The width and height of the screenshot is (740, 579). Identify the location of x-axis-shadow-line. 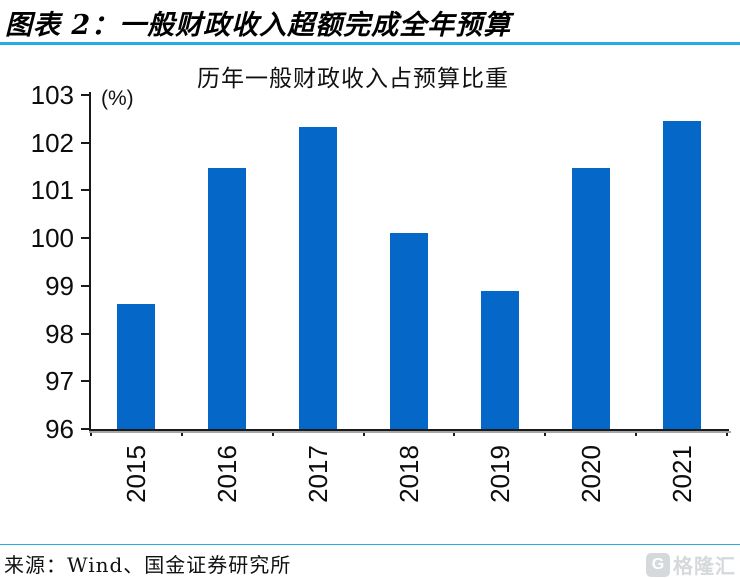
(410, 432).